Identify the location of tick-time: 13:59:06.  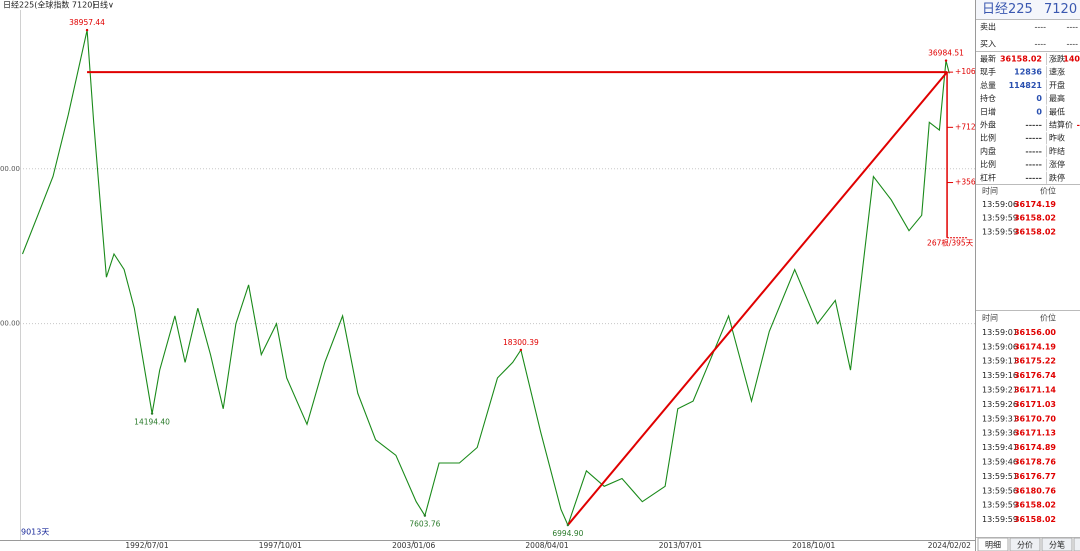
(1000, 204).